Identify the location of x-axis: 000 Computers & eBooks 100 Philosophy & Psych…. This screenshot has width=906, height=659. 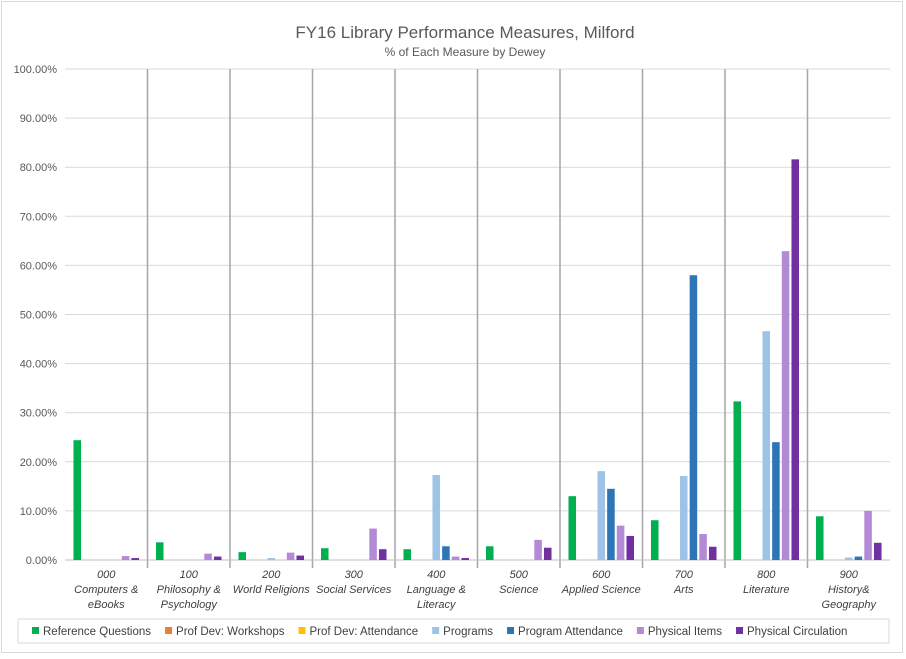
(475, 590).